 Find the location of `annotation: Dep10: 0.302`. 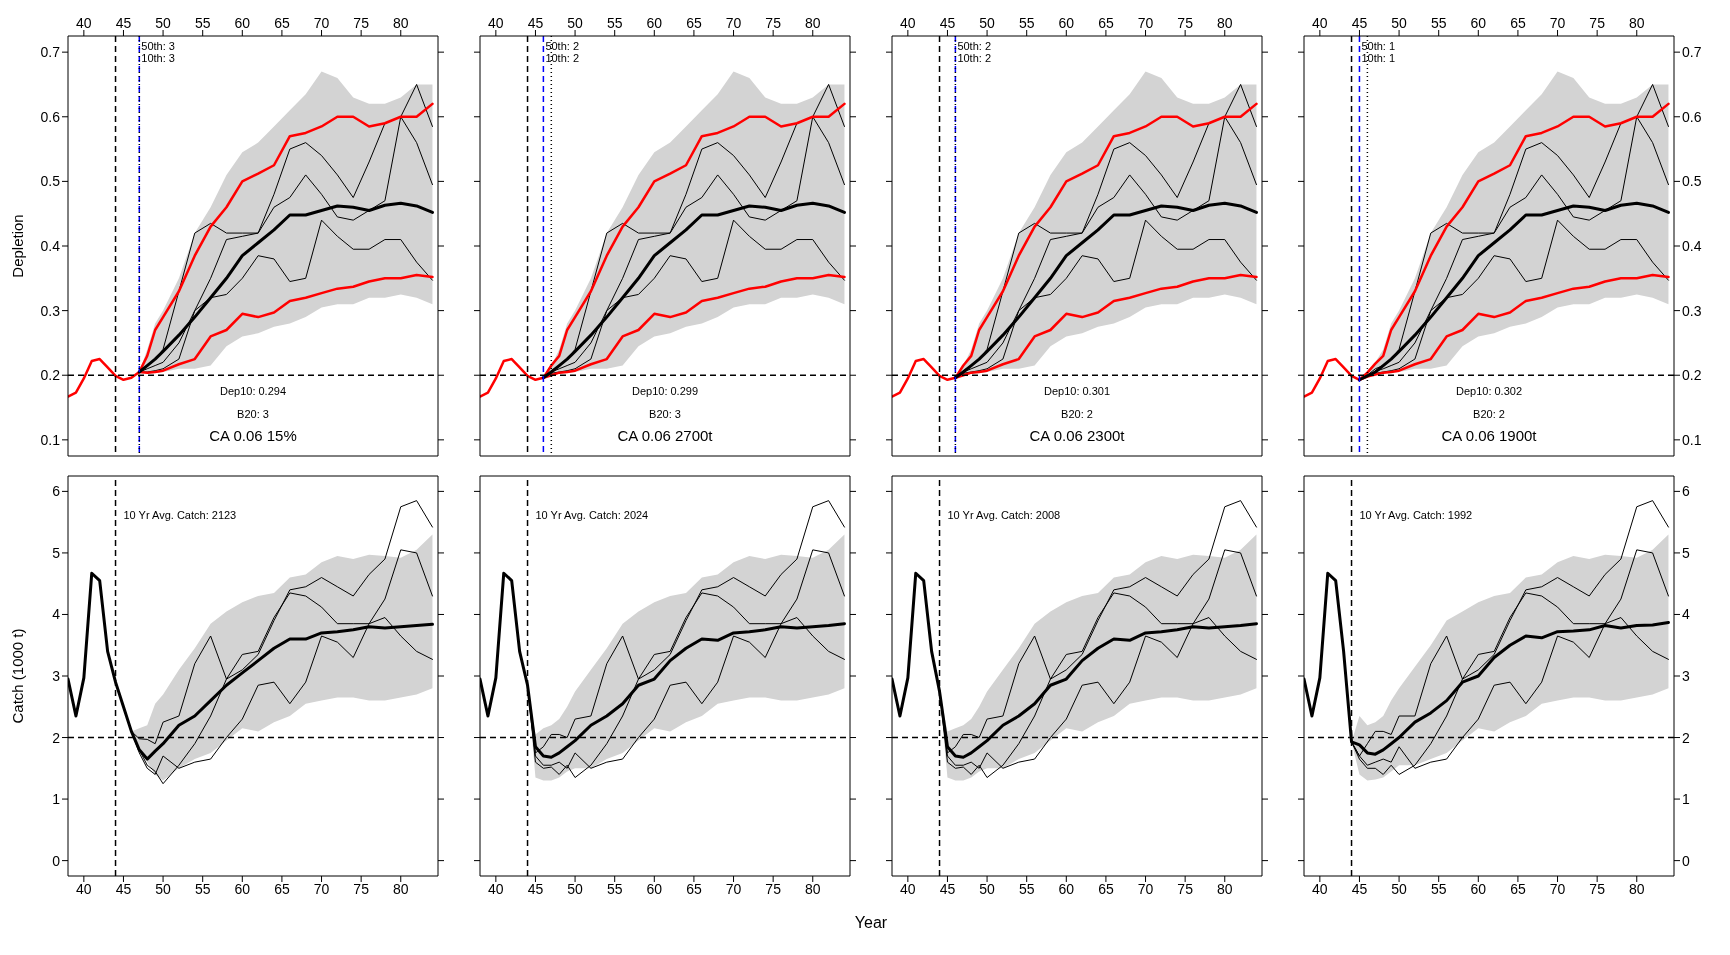

annotation: Dep10: 0.302 is located at coordinates (1489, 391).